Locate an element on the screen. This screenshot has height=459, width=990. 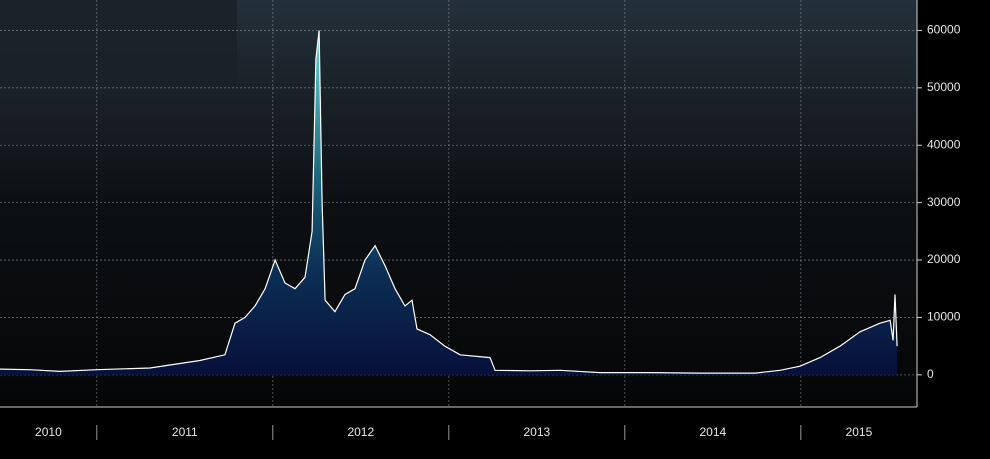
y-tick-label: 30000 is located at coordinates (944, 202).